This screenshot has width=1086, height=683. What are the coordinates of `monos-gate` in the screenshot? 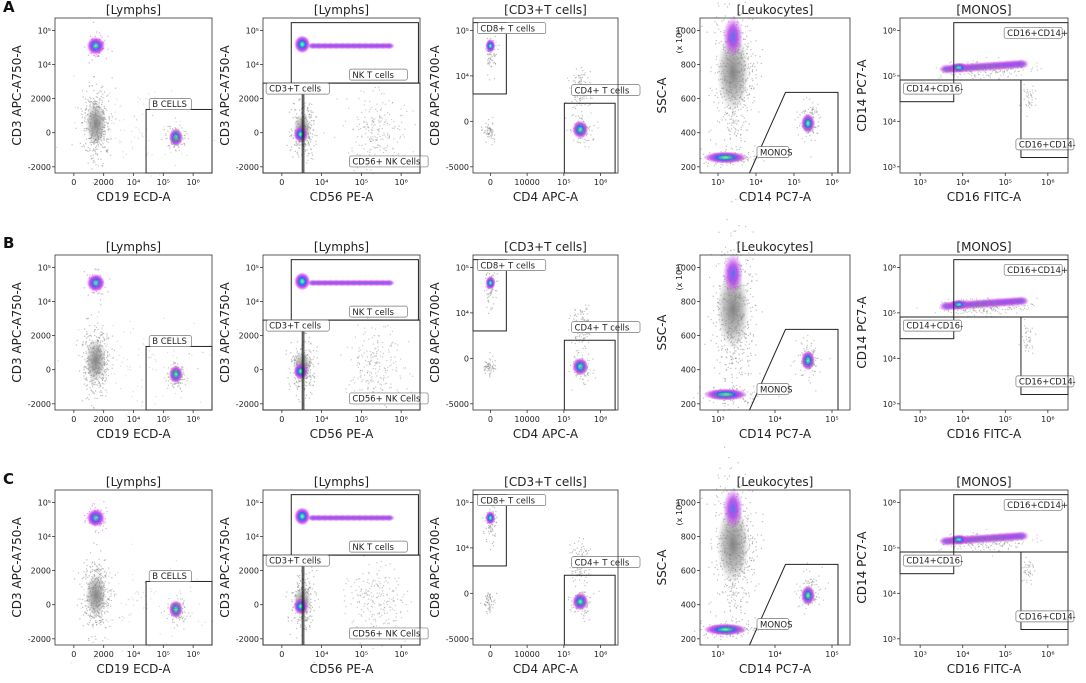 It's located at (794, 132).